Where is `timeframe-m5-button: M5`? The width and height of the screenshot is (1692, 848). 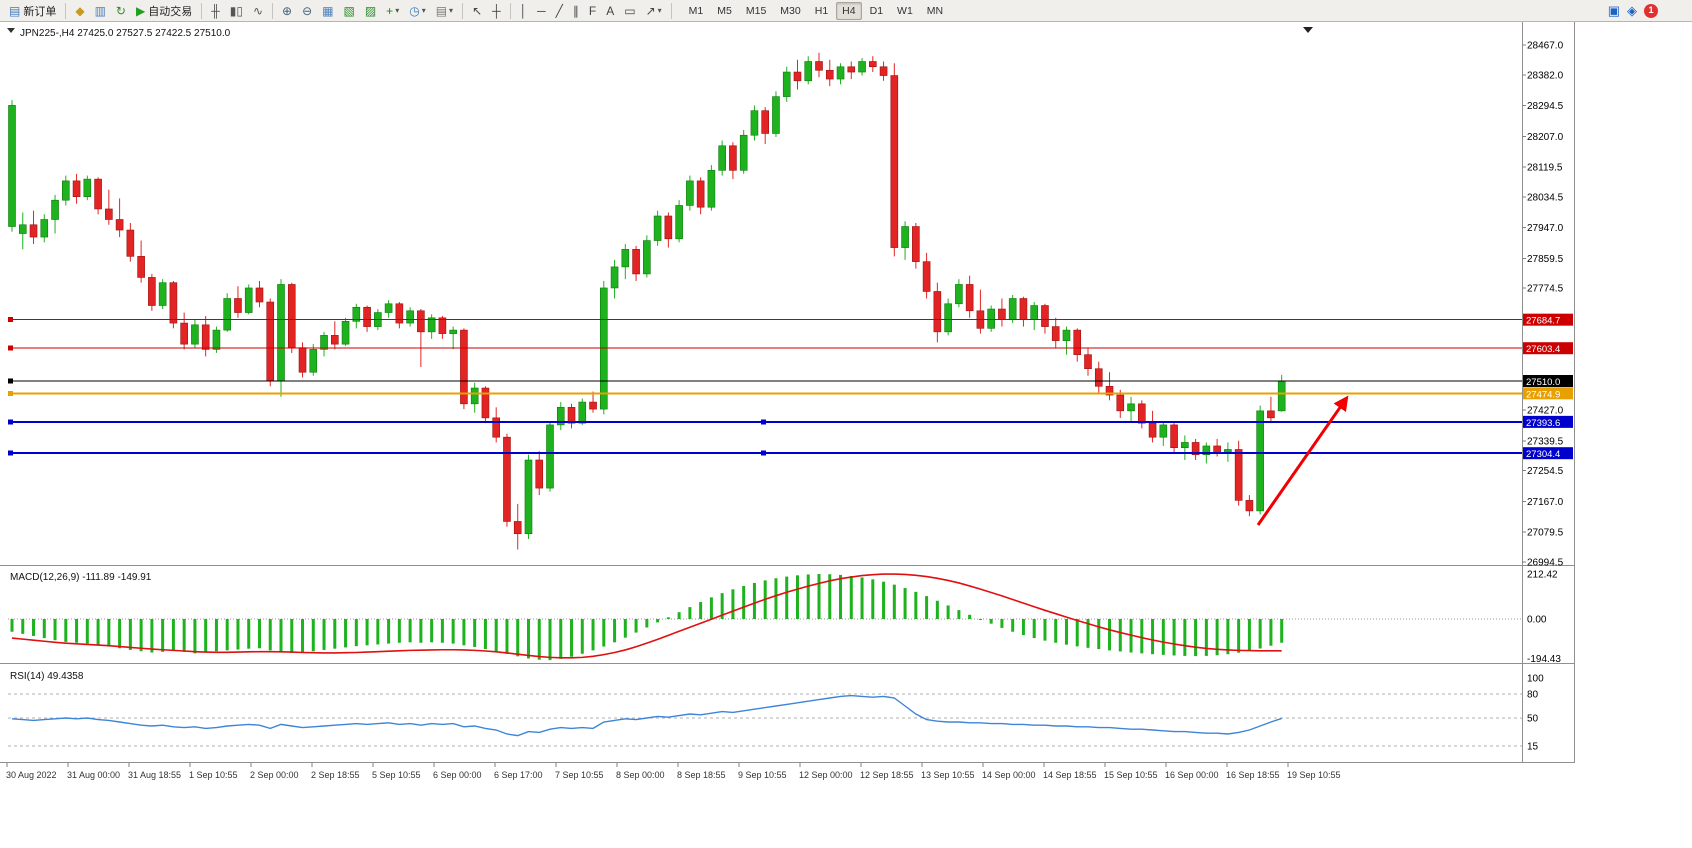 timeframe-m5-button: M5 is located at coordinates (724, 10).